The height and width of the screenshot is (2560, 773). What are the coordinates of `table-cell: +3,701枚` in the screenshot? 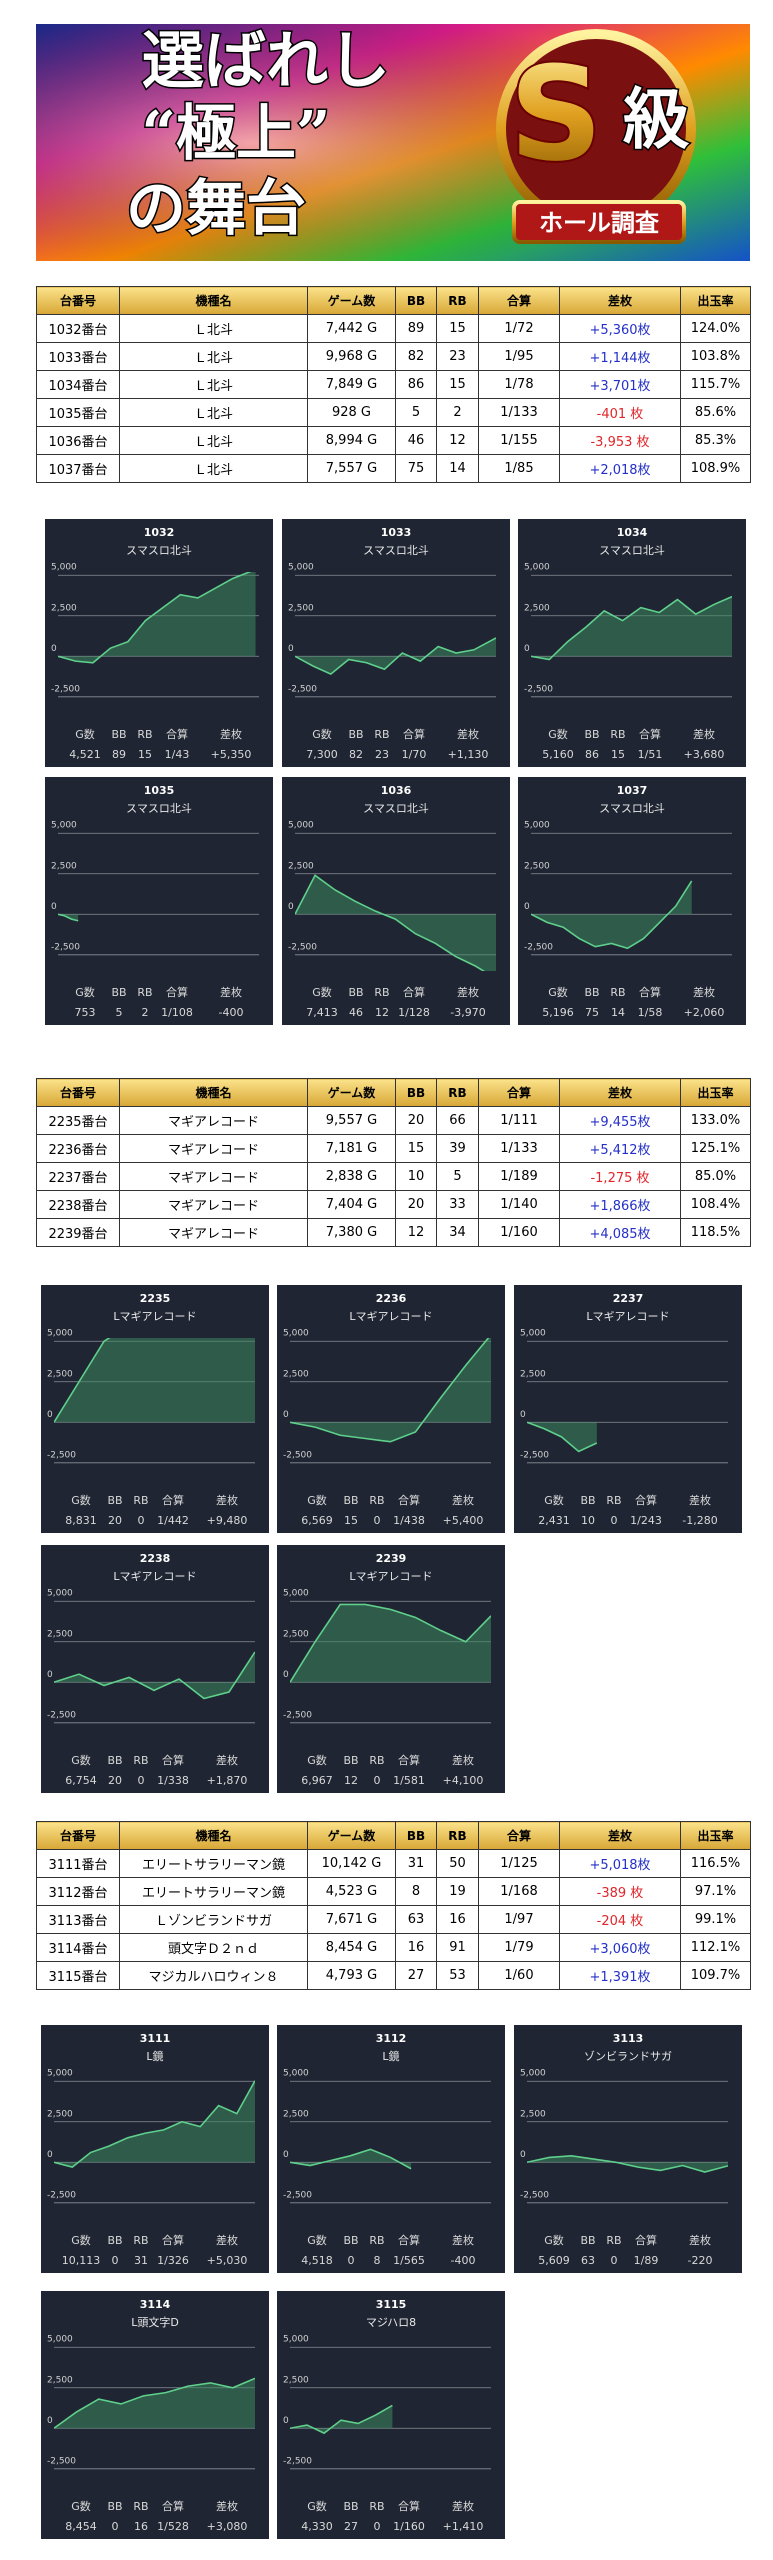 It's located at (620, 384).